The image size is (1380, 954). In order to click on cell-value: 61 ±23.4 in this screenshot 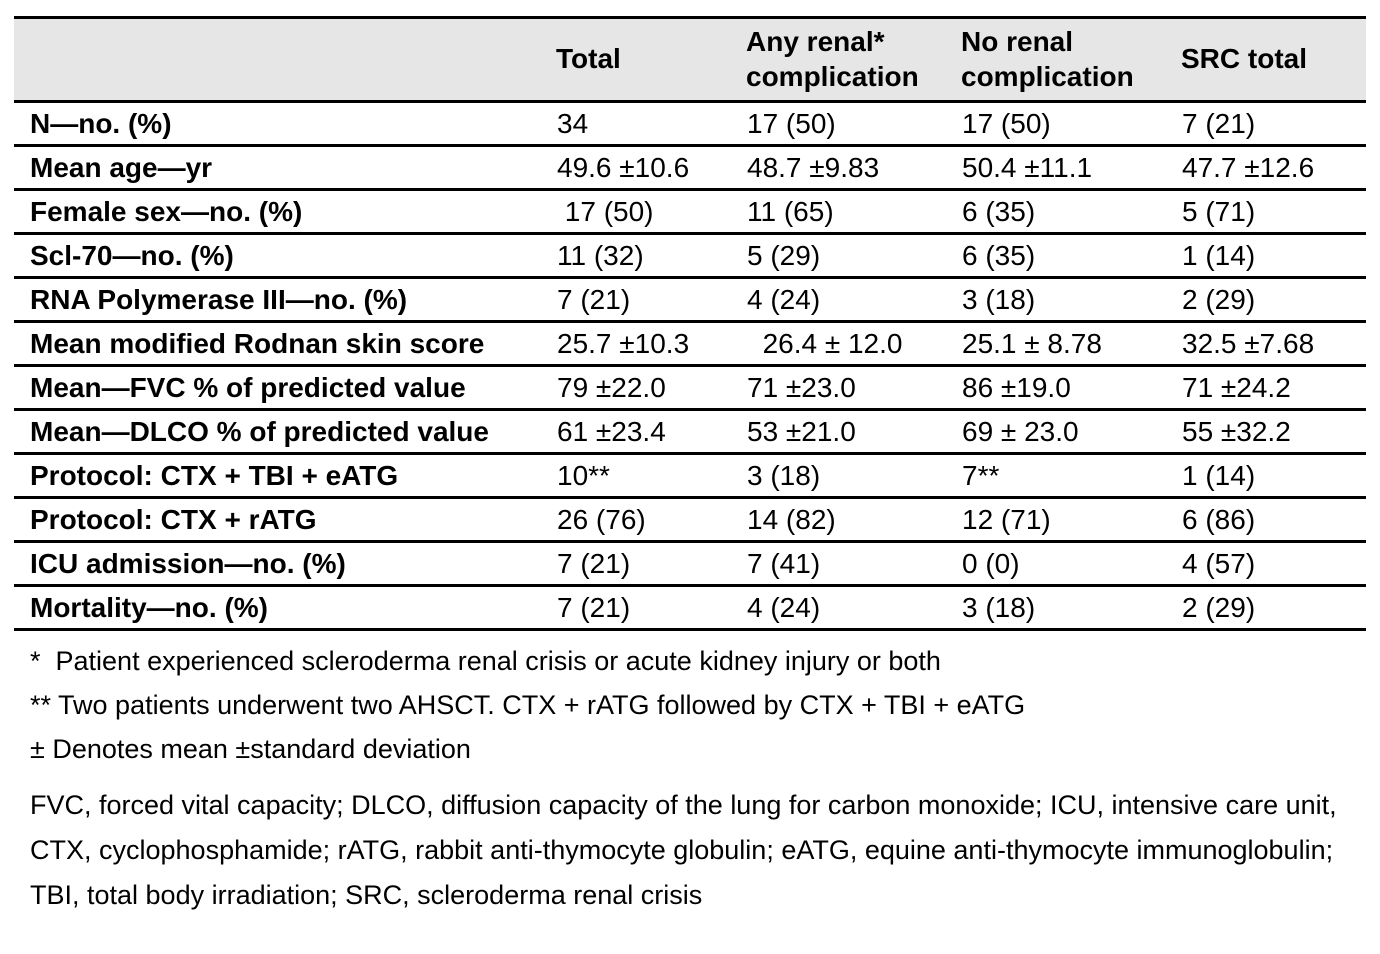, I will do `click(640, 432)`.